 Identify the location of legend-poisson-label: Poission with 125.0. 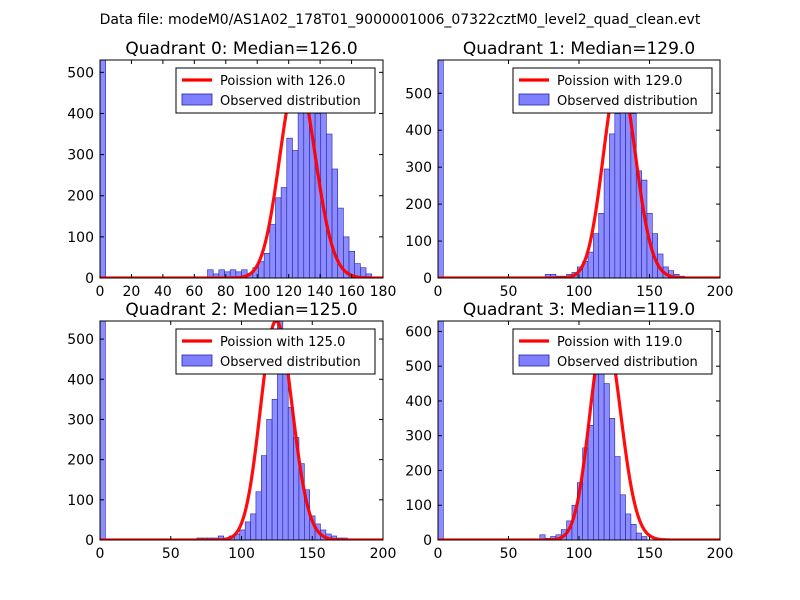
(282, 342).